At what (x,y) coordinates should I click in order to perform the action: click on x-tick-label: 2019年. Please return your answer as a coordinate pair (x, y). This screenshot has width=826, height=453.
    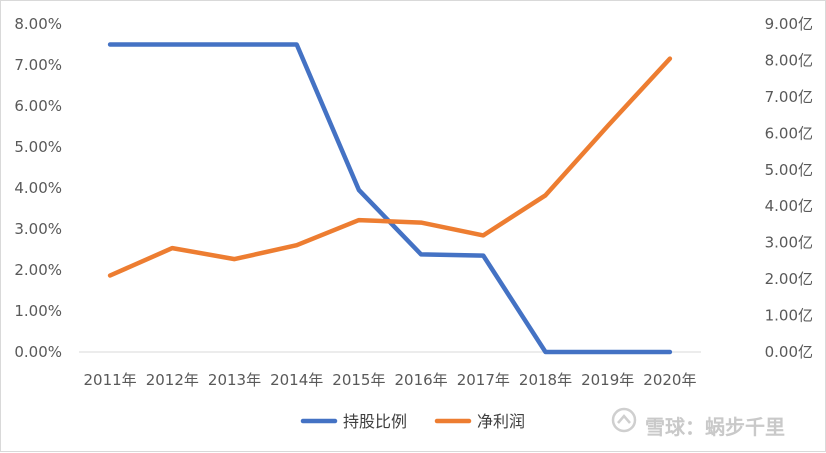
    Looking at the image, I should click on (607, 380).